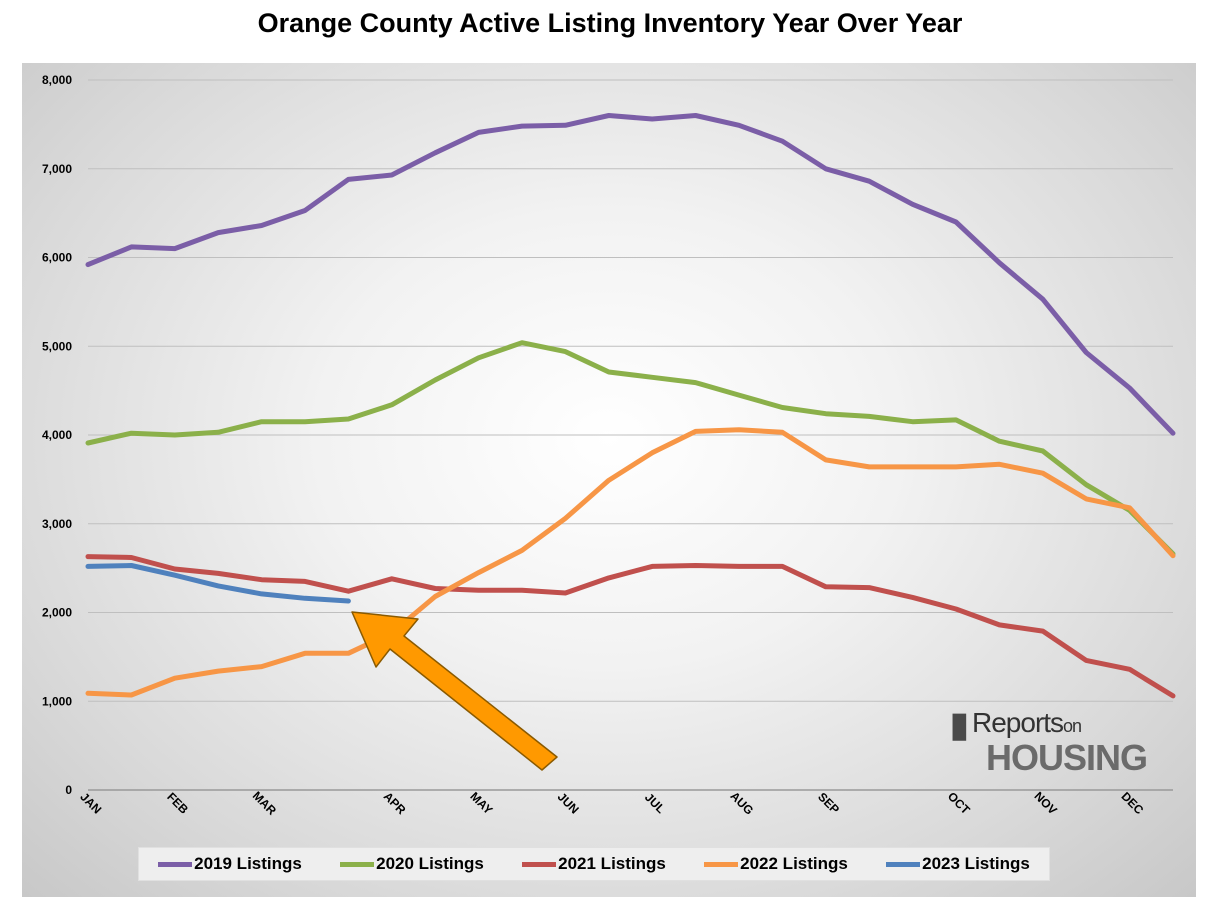 Image resolution: width=1220 pixels, height=915 pixels. Describe the element at coordinates (630, 626) in the screenshot. I see `series-line-2021` at that location.